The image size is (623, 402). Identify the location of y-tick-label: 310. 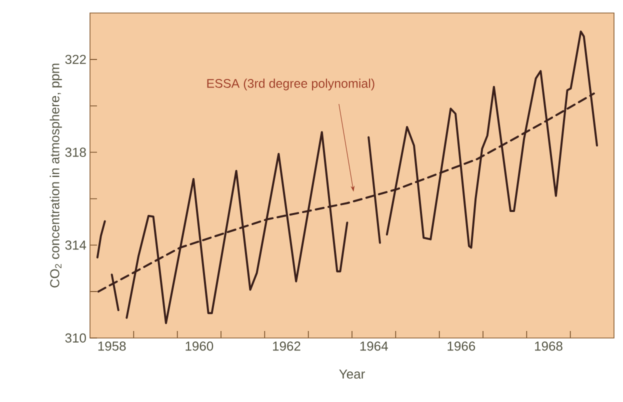
(75, 338).